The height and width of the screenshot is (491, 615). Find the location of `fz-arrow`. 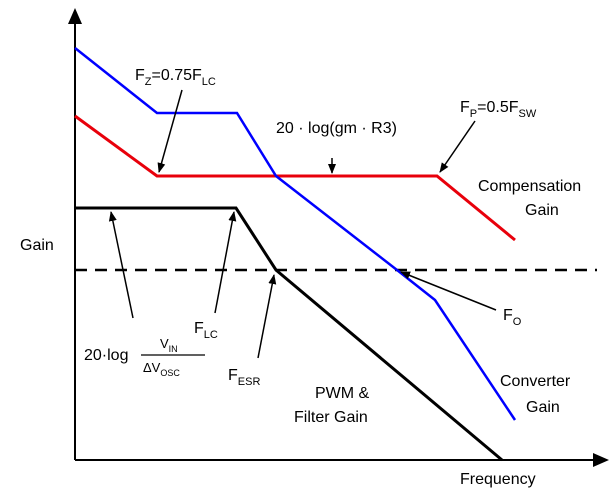

fz-arrow is located at coordinates (170, 131).